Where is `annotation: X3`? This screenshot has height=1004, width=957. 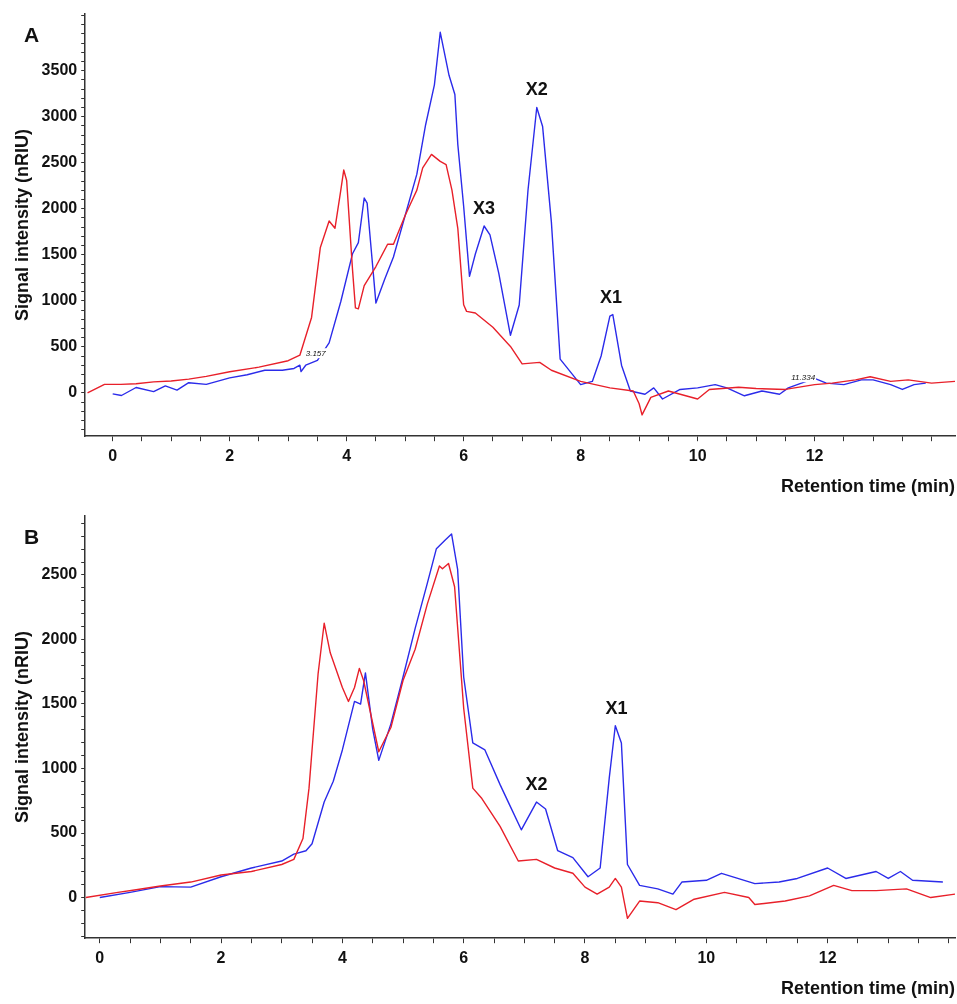
annotation: X3 is located at coordinates (484, 207).